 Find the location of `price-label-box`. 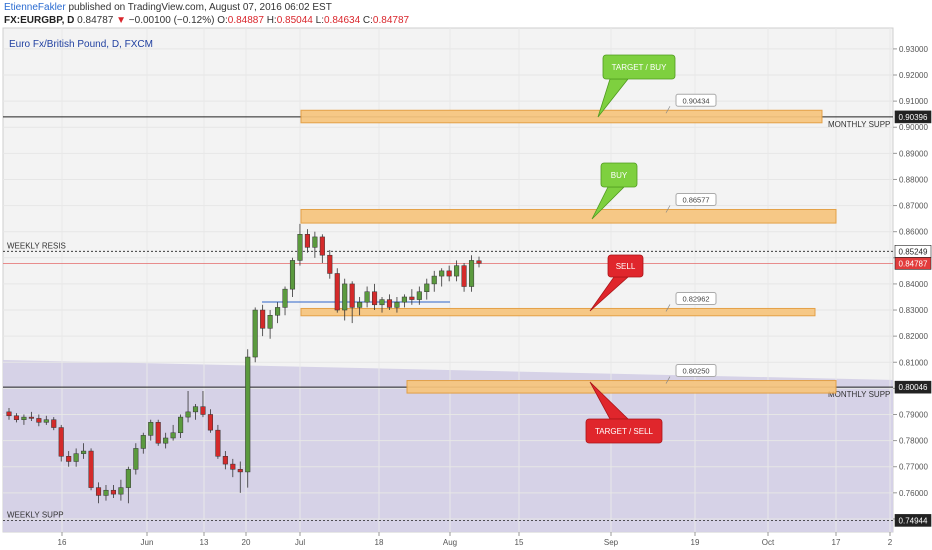

price-label-box is located at coordinates (913, 520).